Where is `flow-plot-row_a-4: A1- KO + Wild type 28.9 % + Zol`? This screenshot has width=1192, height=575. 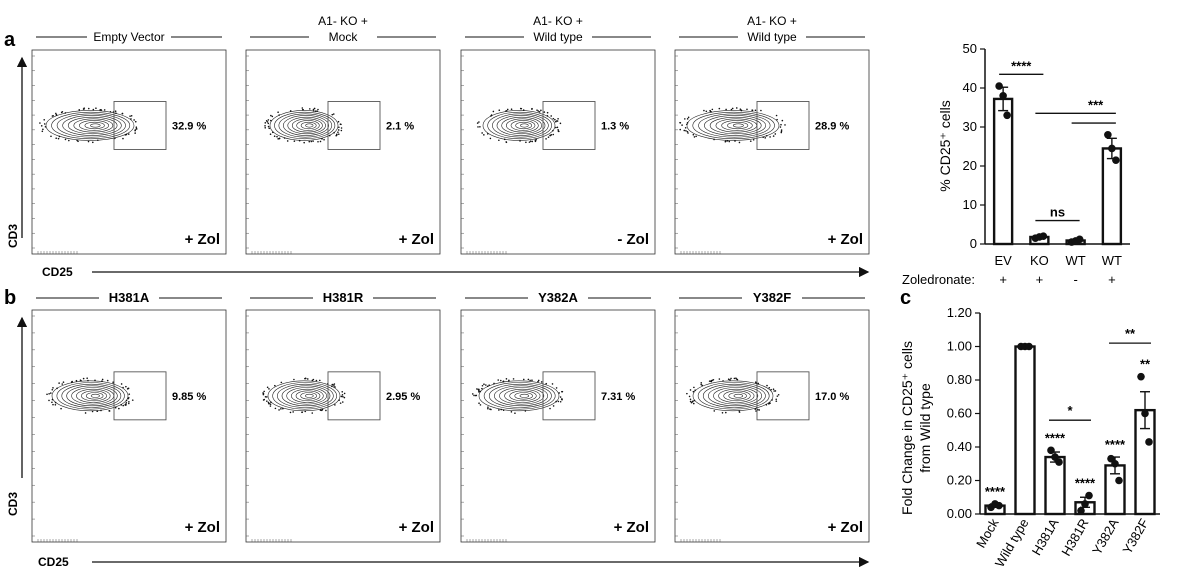 flow-plot-row_a-4: A1- KO + Wild type 28.9 % + Zol is located at coordinates (772, 134).